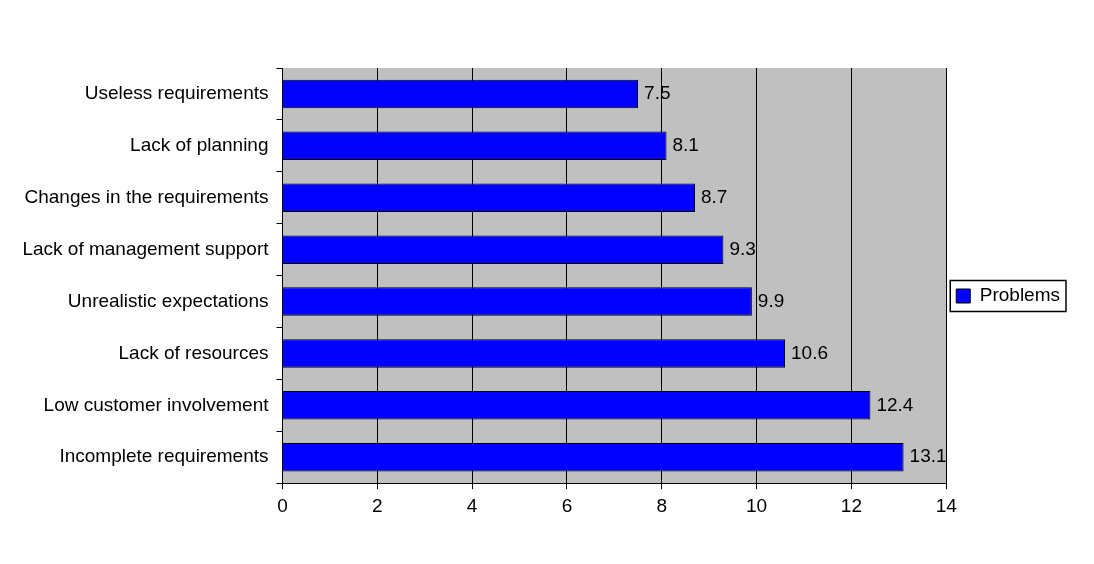 The height and width of the screenshot is (564, 1094). What do you see at coordinates (168, 300) in the screenshot?
I see `y-tick-label: Unrealistic expectations` at bounding box center [168, 300].